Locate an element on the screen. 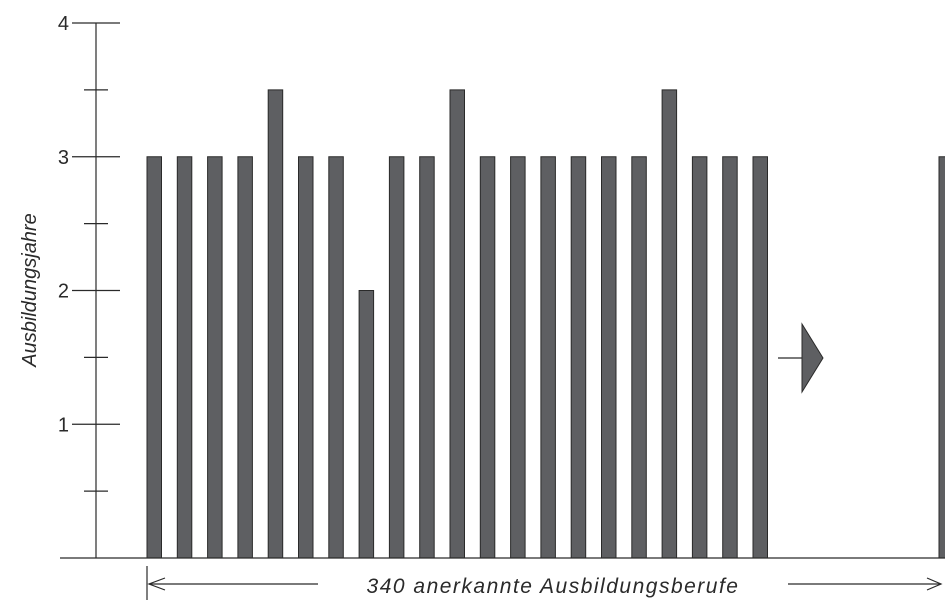  continuation-arrow-icon is located at coordinates (801, 358).